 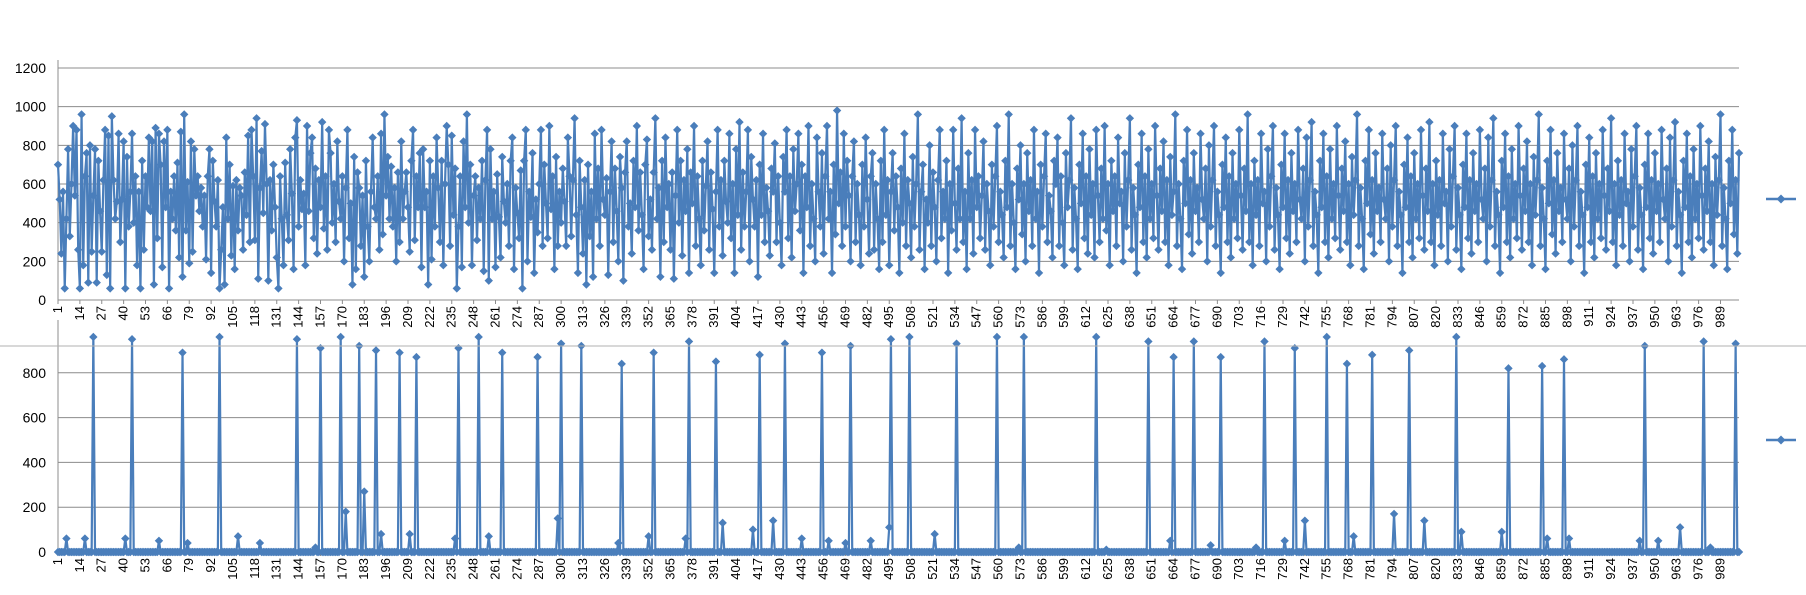 I want to click on x-tick-label: 326, so click(x=604, y=569).